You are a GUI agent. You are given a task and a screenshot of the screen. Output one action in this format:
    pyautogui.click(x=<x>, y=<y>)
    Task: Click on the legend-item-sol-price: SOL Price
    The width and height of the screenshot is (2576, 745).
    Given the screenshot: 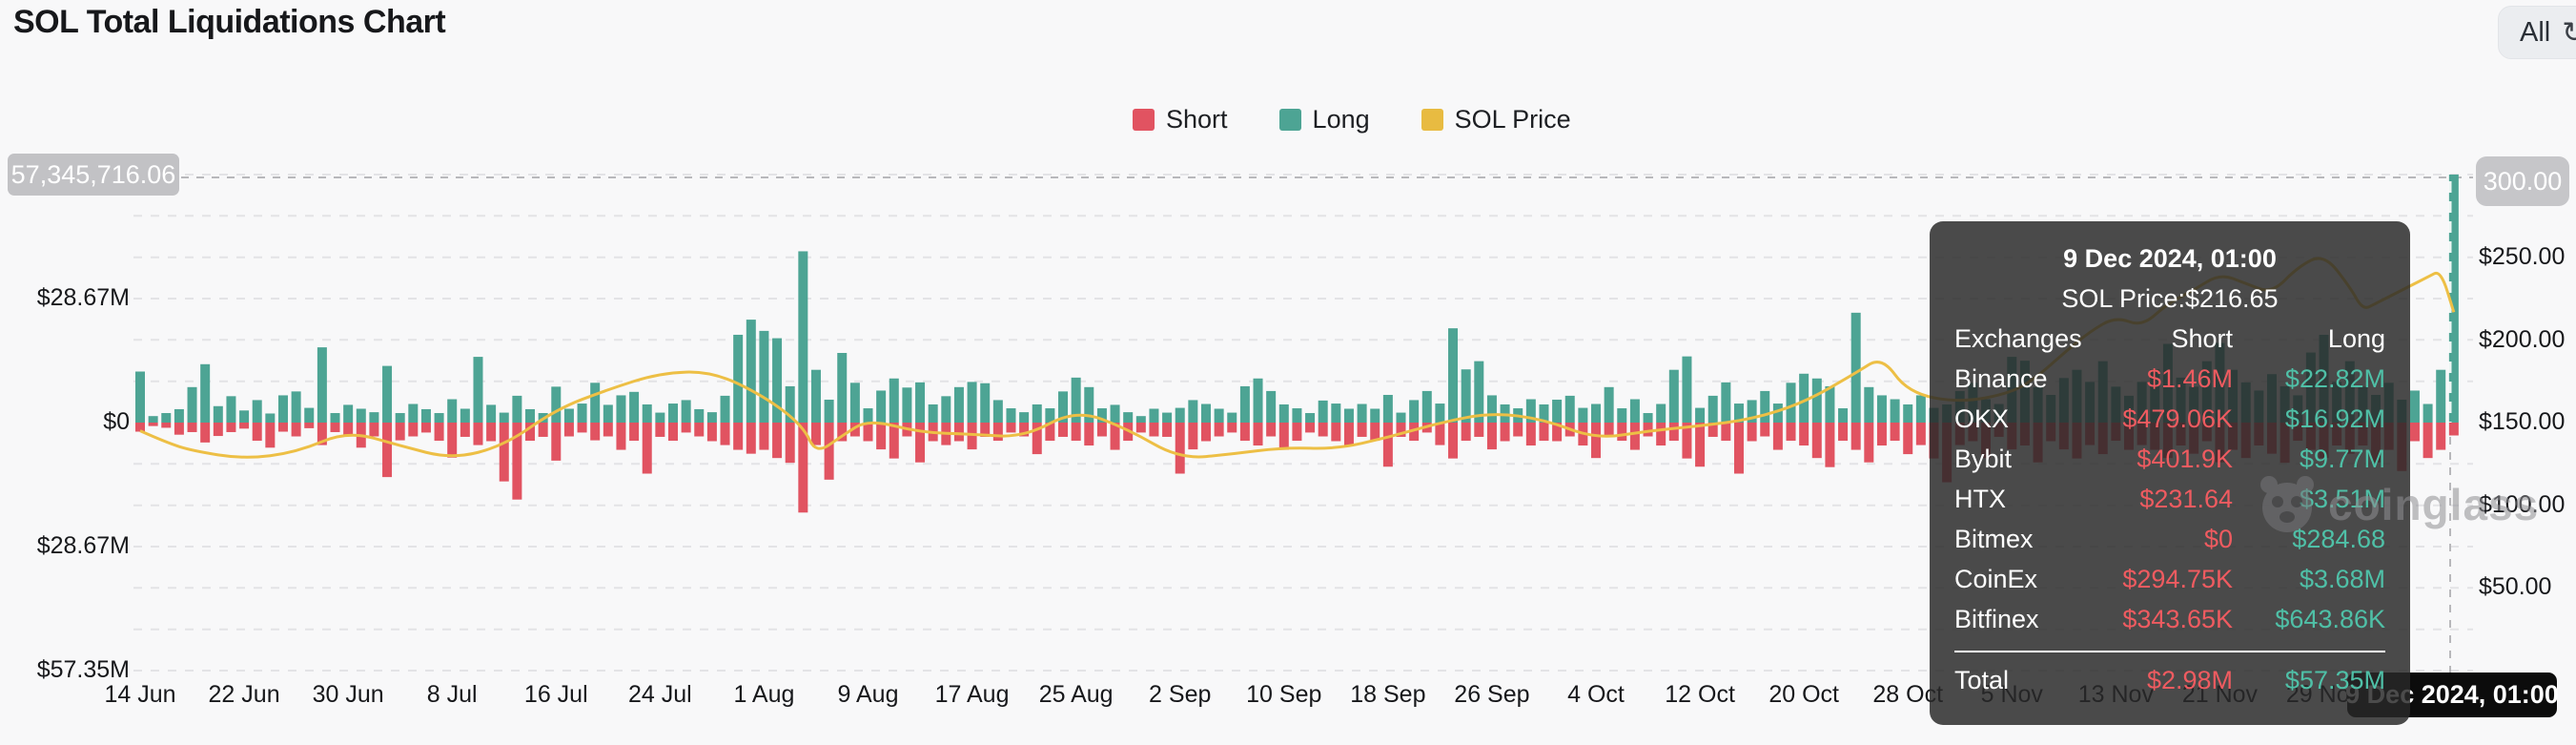 What is the action you would take?
    pyautogui.click(x=1496, y=120)
    